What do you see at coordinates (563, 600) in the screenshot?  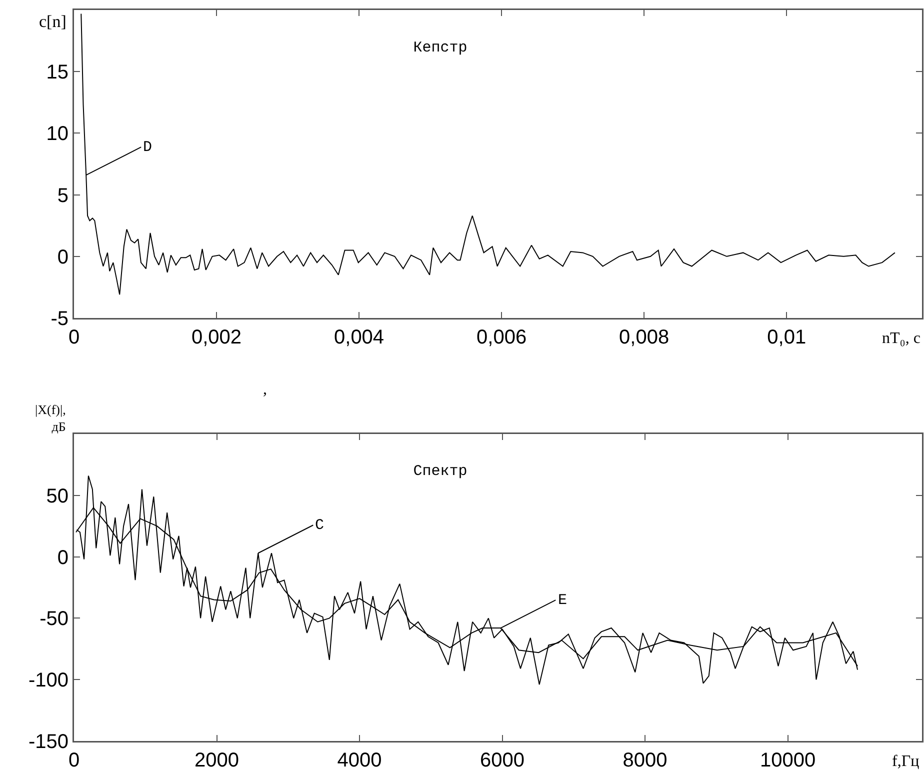 I see `annotation: E` at bounding box center [563, 600].